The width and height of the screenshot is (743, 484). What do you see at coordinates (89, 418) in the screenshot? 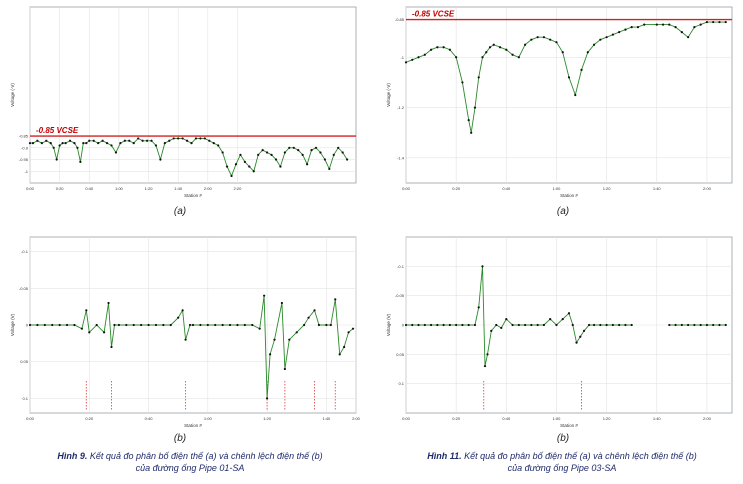
I see `x-tick-label: 0:20` at bounding box center [89, 418].